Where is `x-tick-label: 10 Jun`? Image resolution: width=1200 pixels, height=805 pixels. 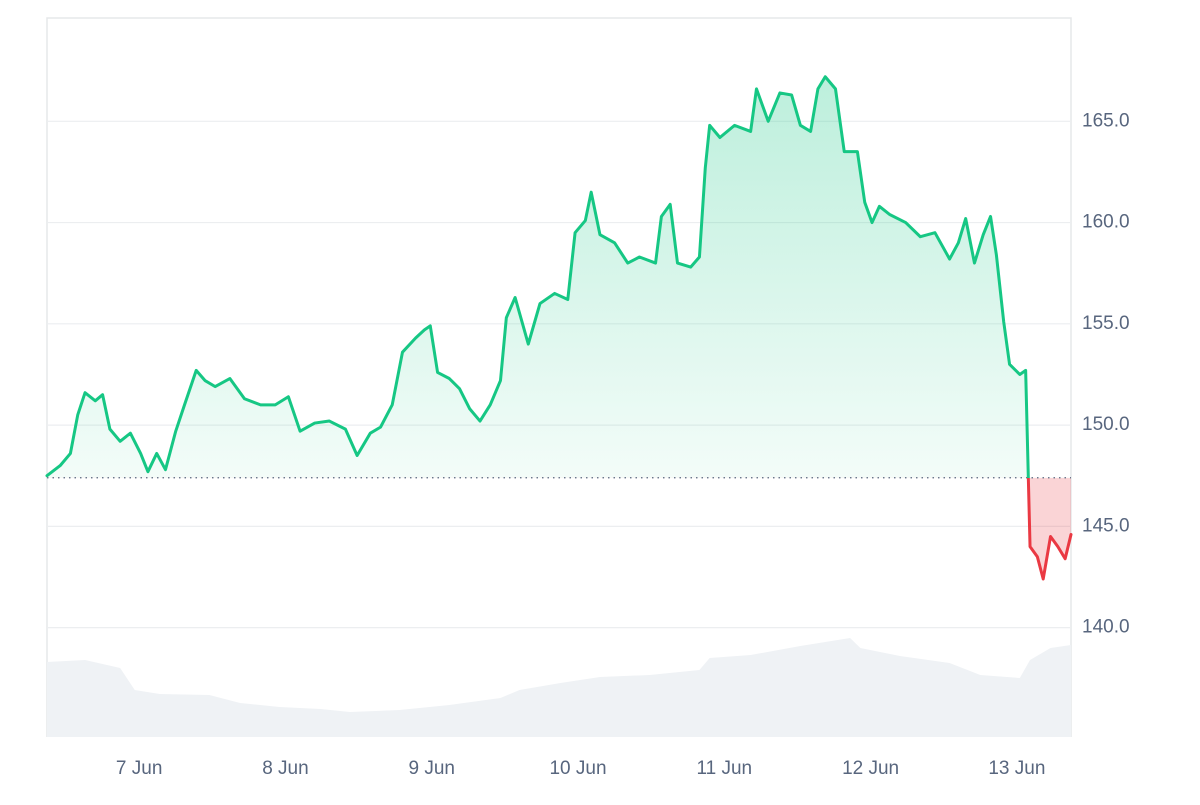 x-tick-label: 10 Jun is located at coordinates (577, 768).